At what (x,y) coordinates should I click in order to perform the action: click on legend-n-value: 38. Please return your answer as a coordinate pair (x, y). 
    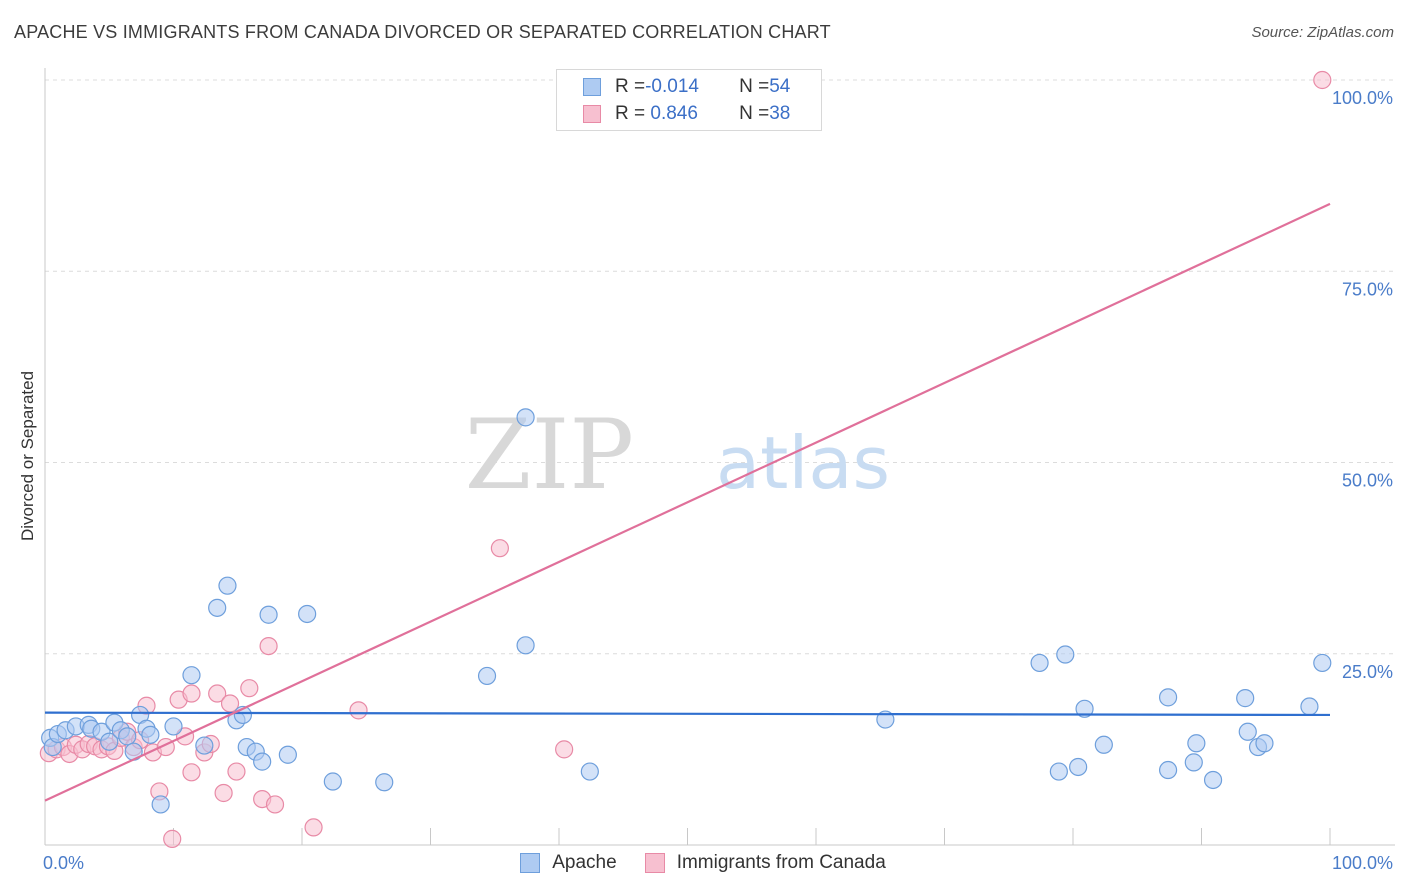
    Looking at the image, I should click on (780, 113).